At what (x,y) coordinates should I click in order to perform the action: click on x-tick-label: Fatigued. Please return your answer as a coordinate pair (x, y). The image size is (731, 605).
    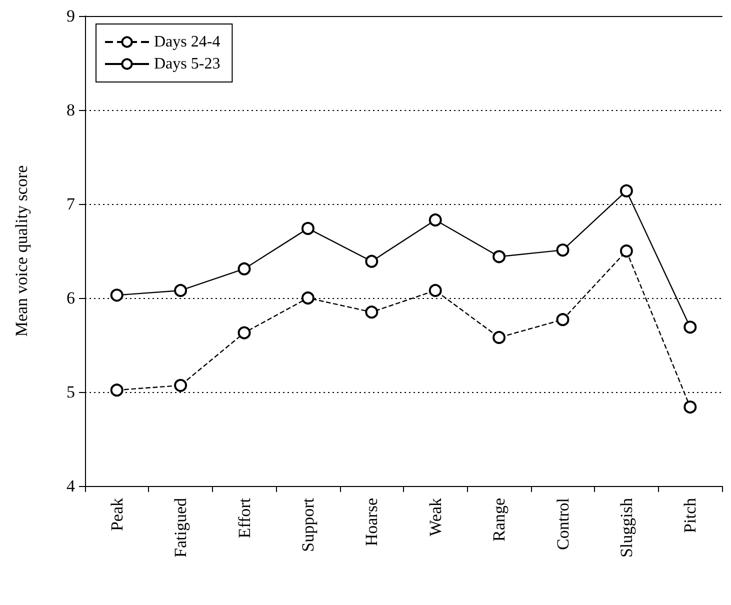
    Looking at the image, I should click on (180, 528).